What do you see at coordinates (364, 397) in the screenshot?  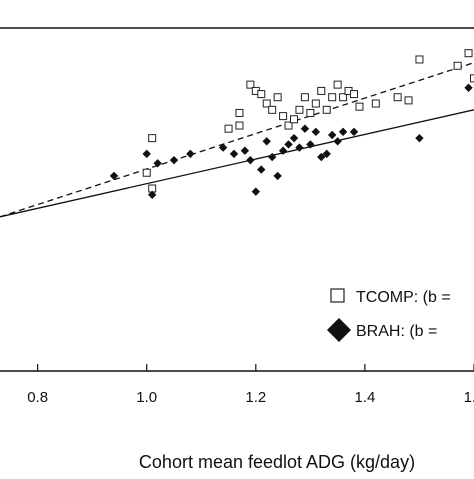 I see `x-tick-label: 1.4` at bounding box center [364, 397].